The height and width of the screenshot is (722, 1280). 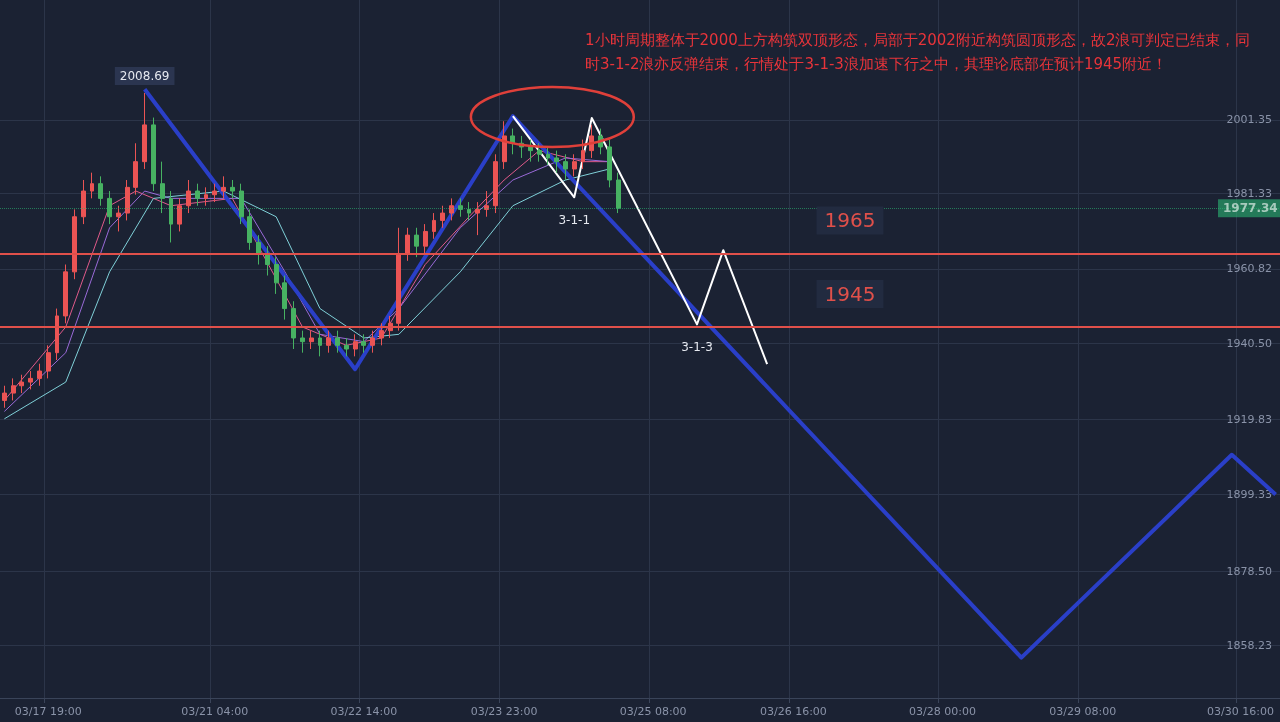 I want to click on x-tick-label: 03/23 23:00, so click(x=504, y=711).